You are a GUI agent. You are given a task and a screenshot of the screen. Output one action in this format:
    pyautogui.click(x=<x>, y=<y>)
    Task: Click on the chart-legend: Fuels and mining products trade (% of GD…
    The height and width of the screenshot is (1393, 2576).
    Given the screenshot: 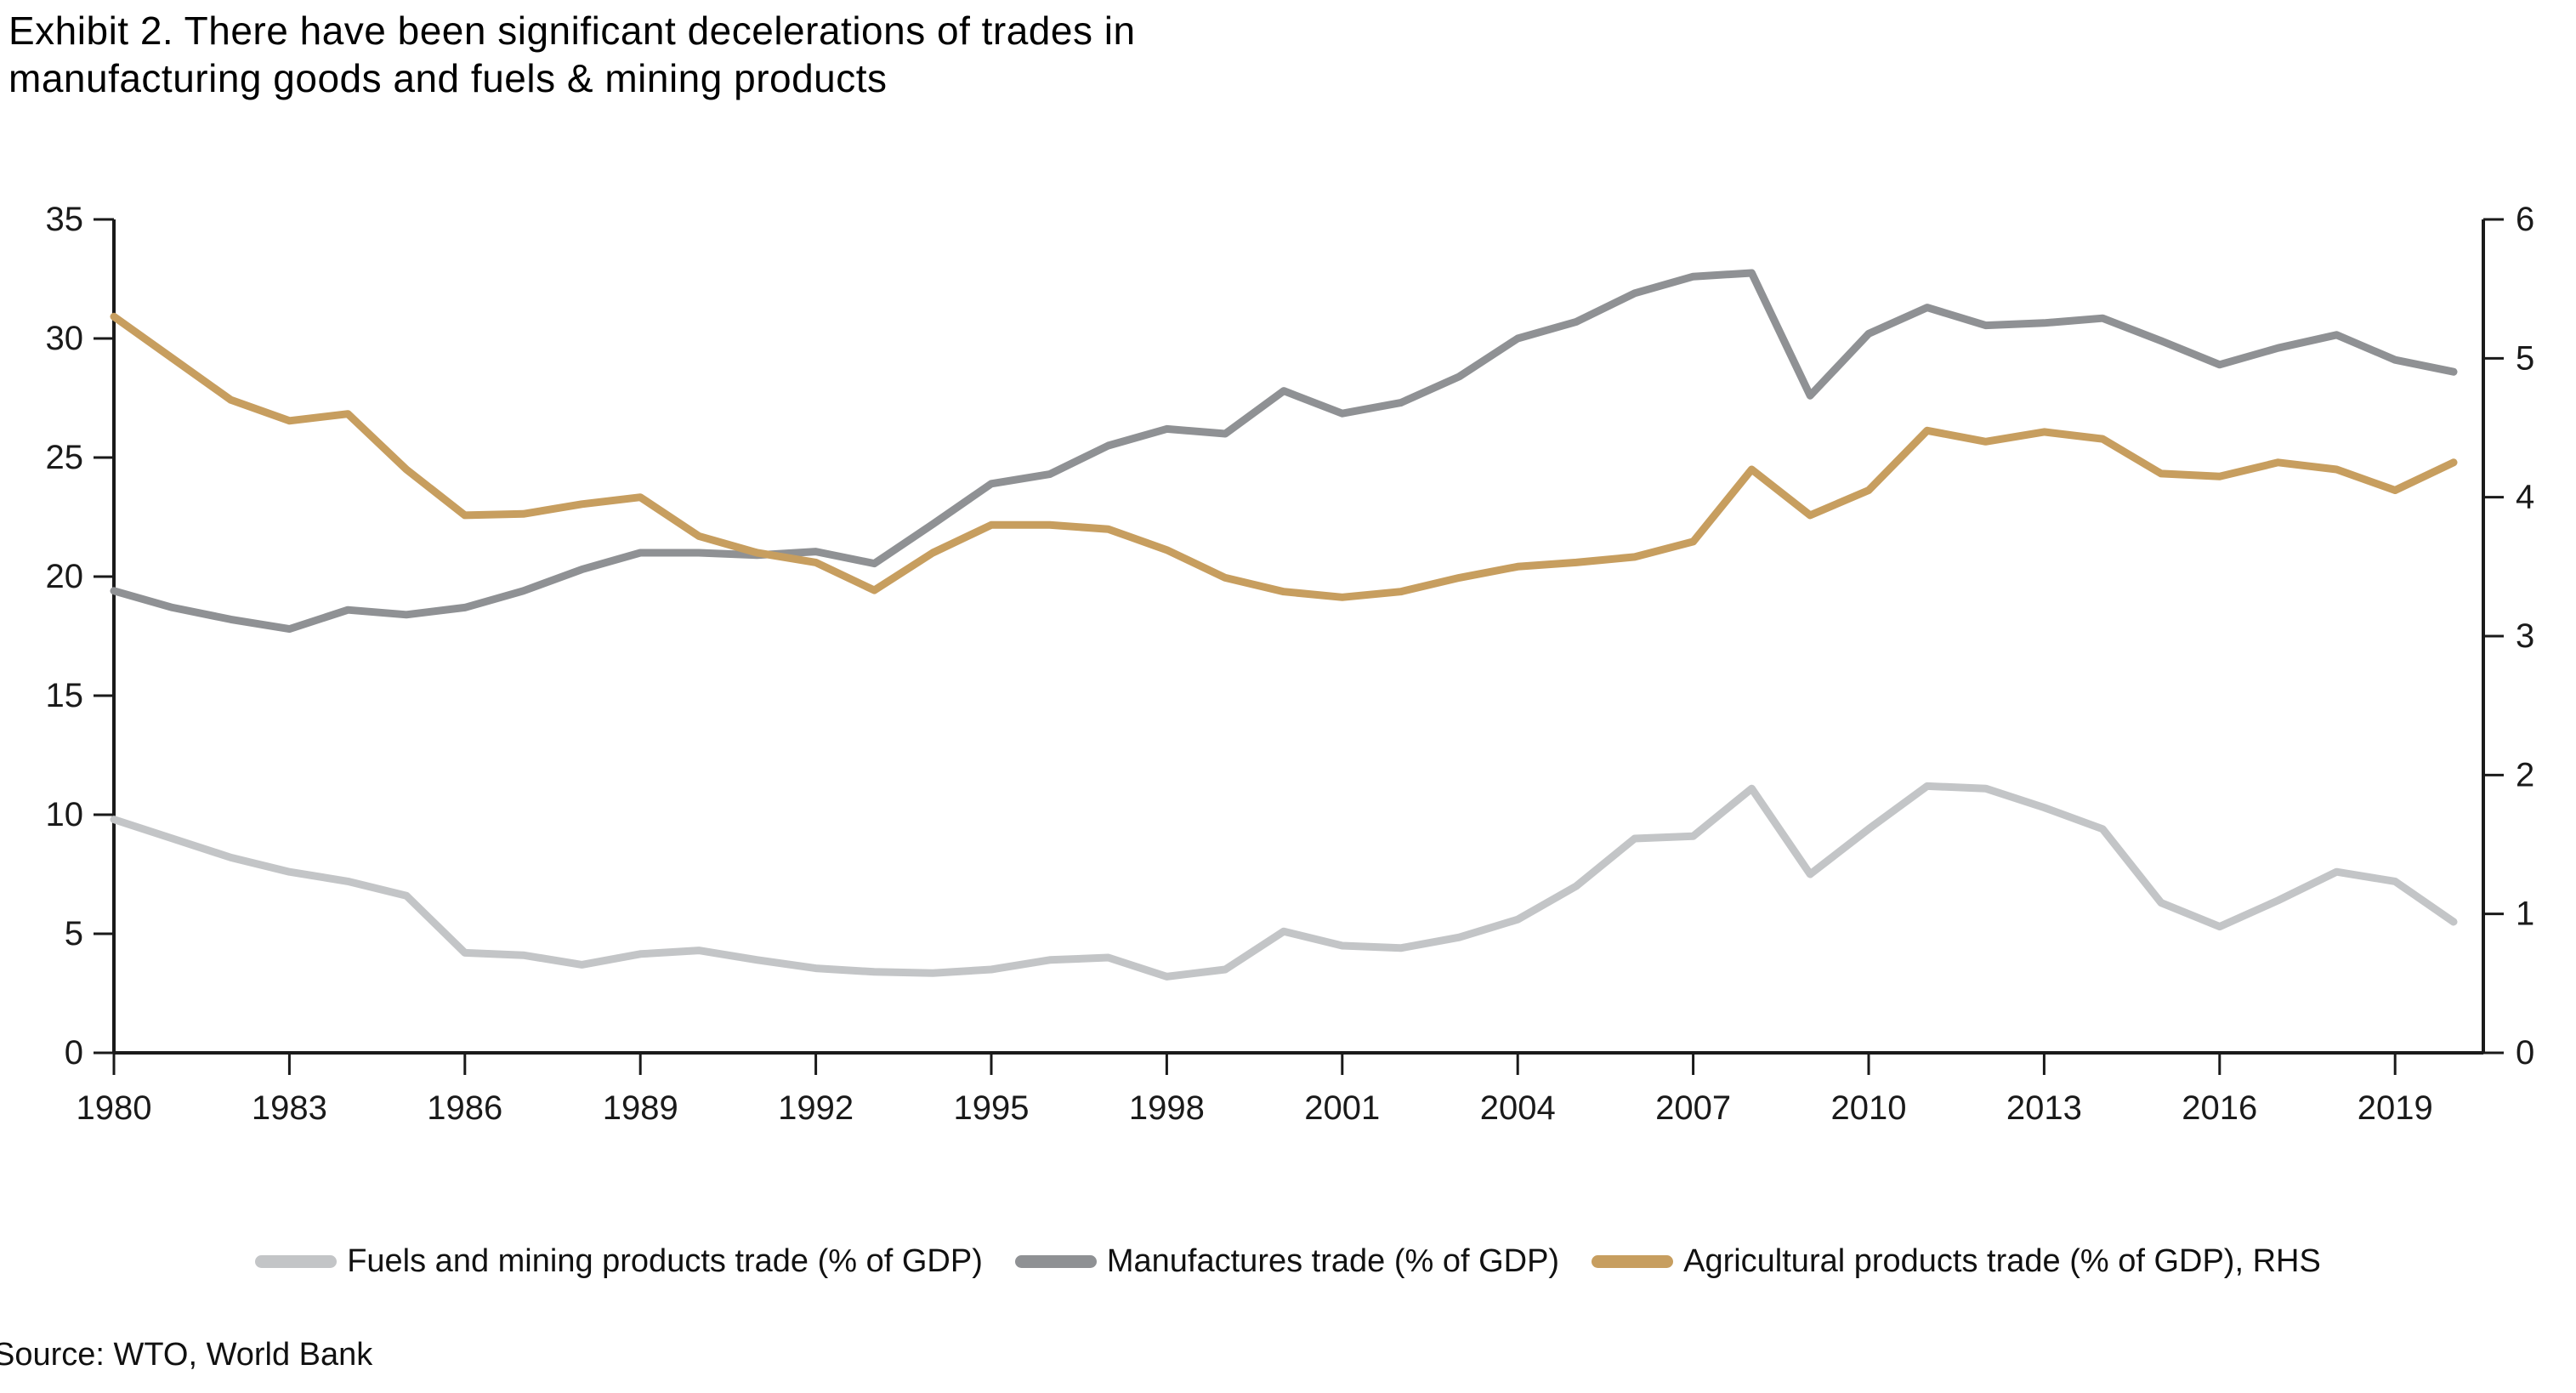 What is the action you would take?
    pyautogui.click(x=1288, y=1261)
    